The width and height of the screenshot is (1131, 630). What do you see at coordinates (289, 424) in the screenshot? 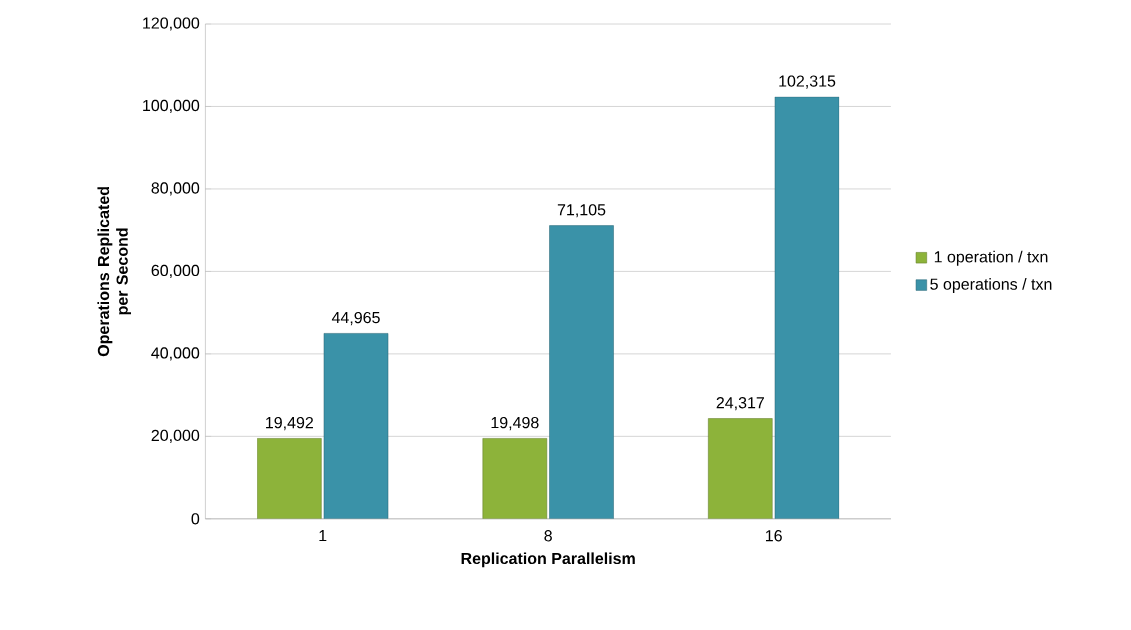
I see `data-label: 19,492` at bounding box center [289, 424].